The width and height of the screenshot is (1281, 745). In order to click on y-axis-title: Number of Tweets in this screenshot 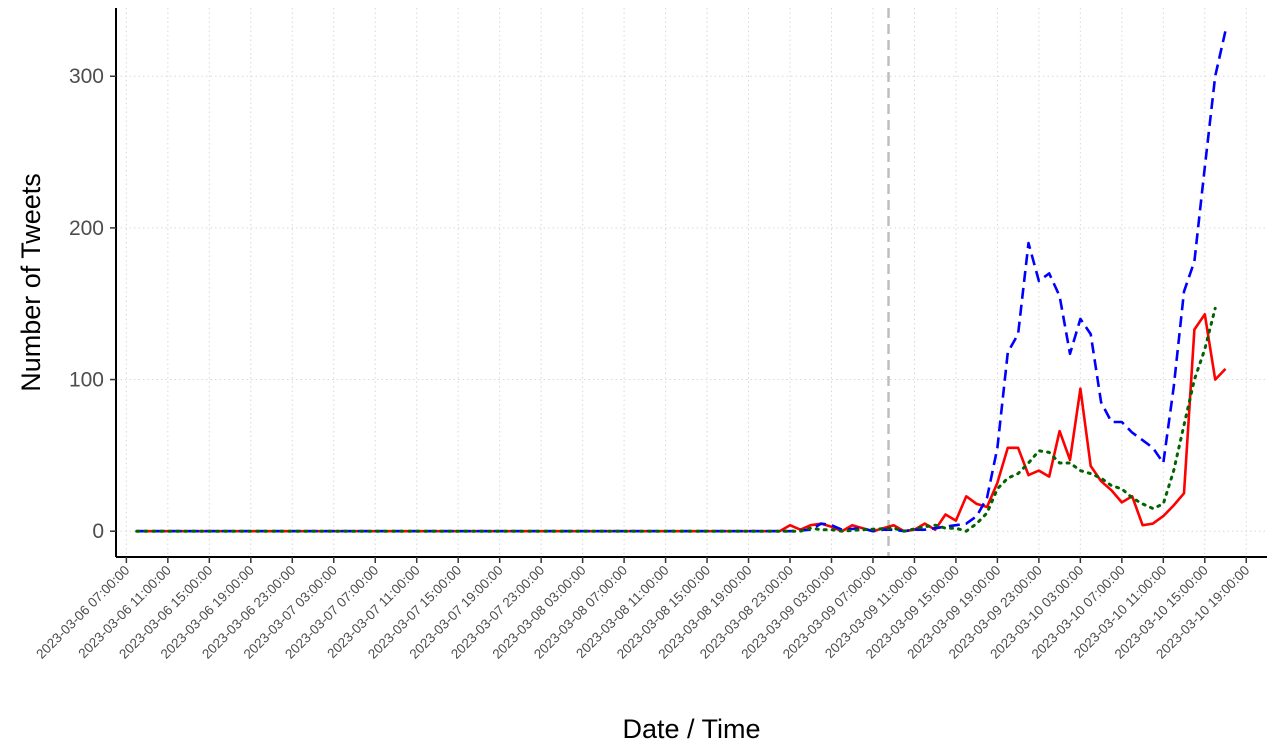, I will do `click(31, 282)`.